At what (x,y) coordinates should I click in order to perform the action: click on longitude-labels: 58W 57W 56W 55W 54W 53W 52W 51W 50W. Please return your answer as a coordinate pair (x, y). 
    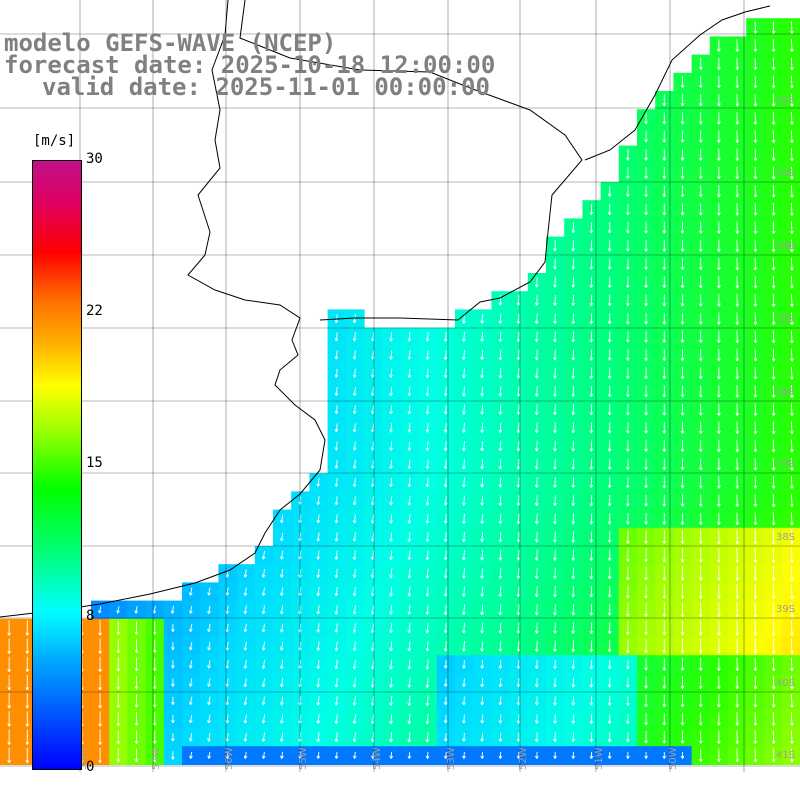
    Looking at the image, I should click on (378, 758).